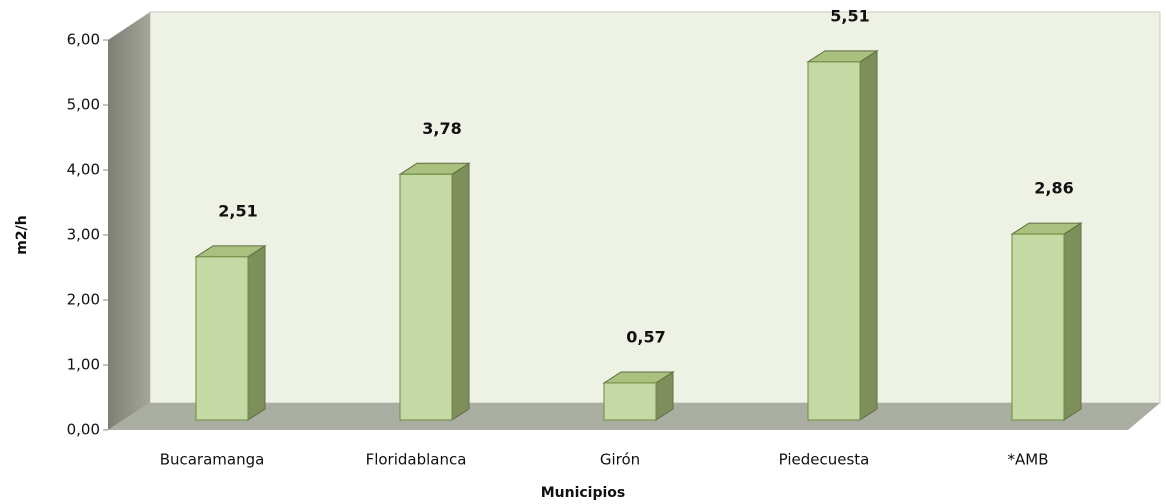 This screenshot has width=1166, height=504. Describe the element at coordinates (645, 336) in the screenshot. I see `value-label: 0,57` at that location.